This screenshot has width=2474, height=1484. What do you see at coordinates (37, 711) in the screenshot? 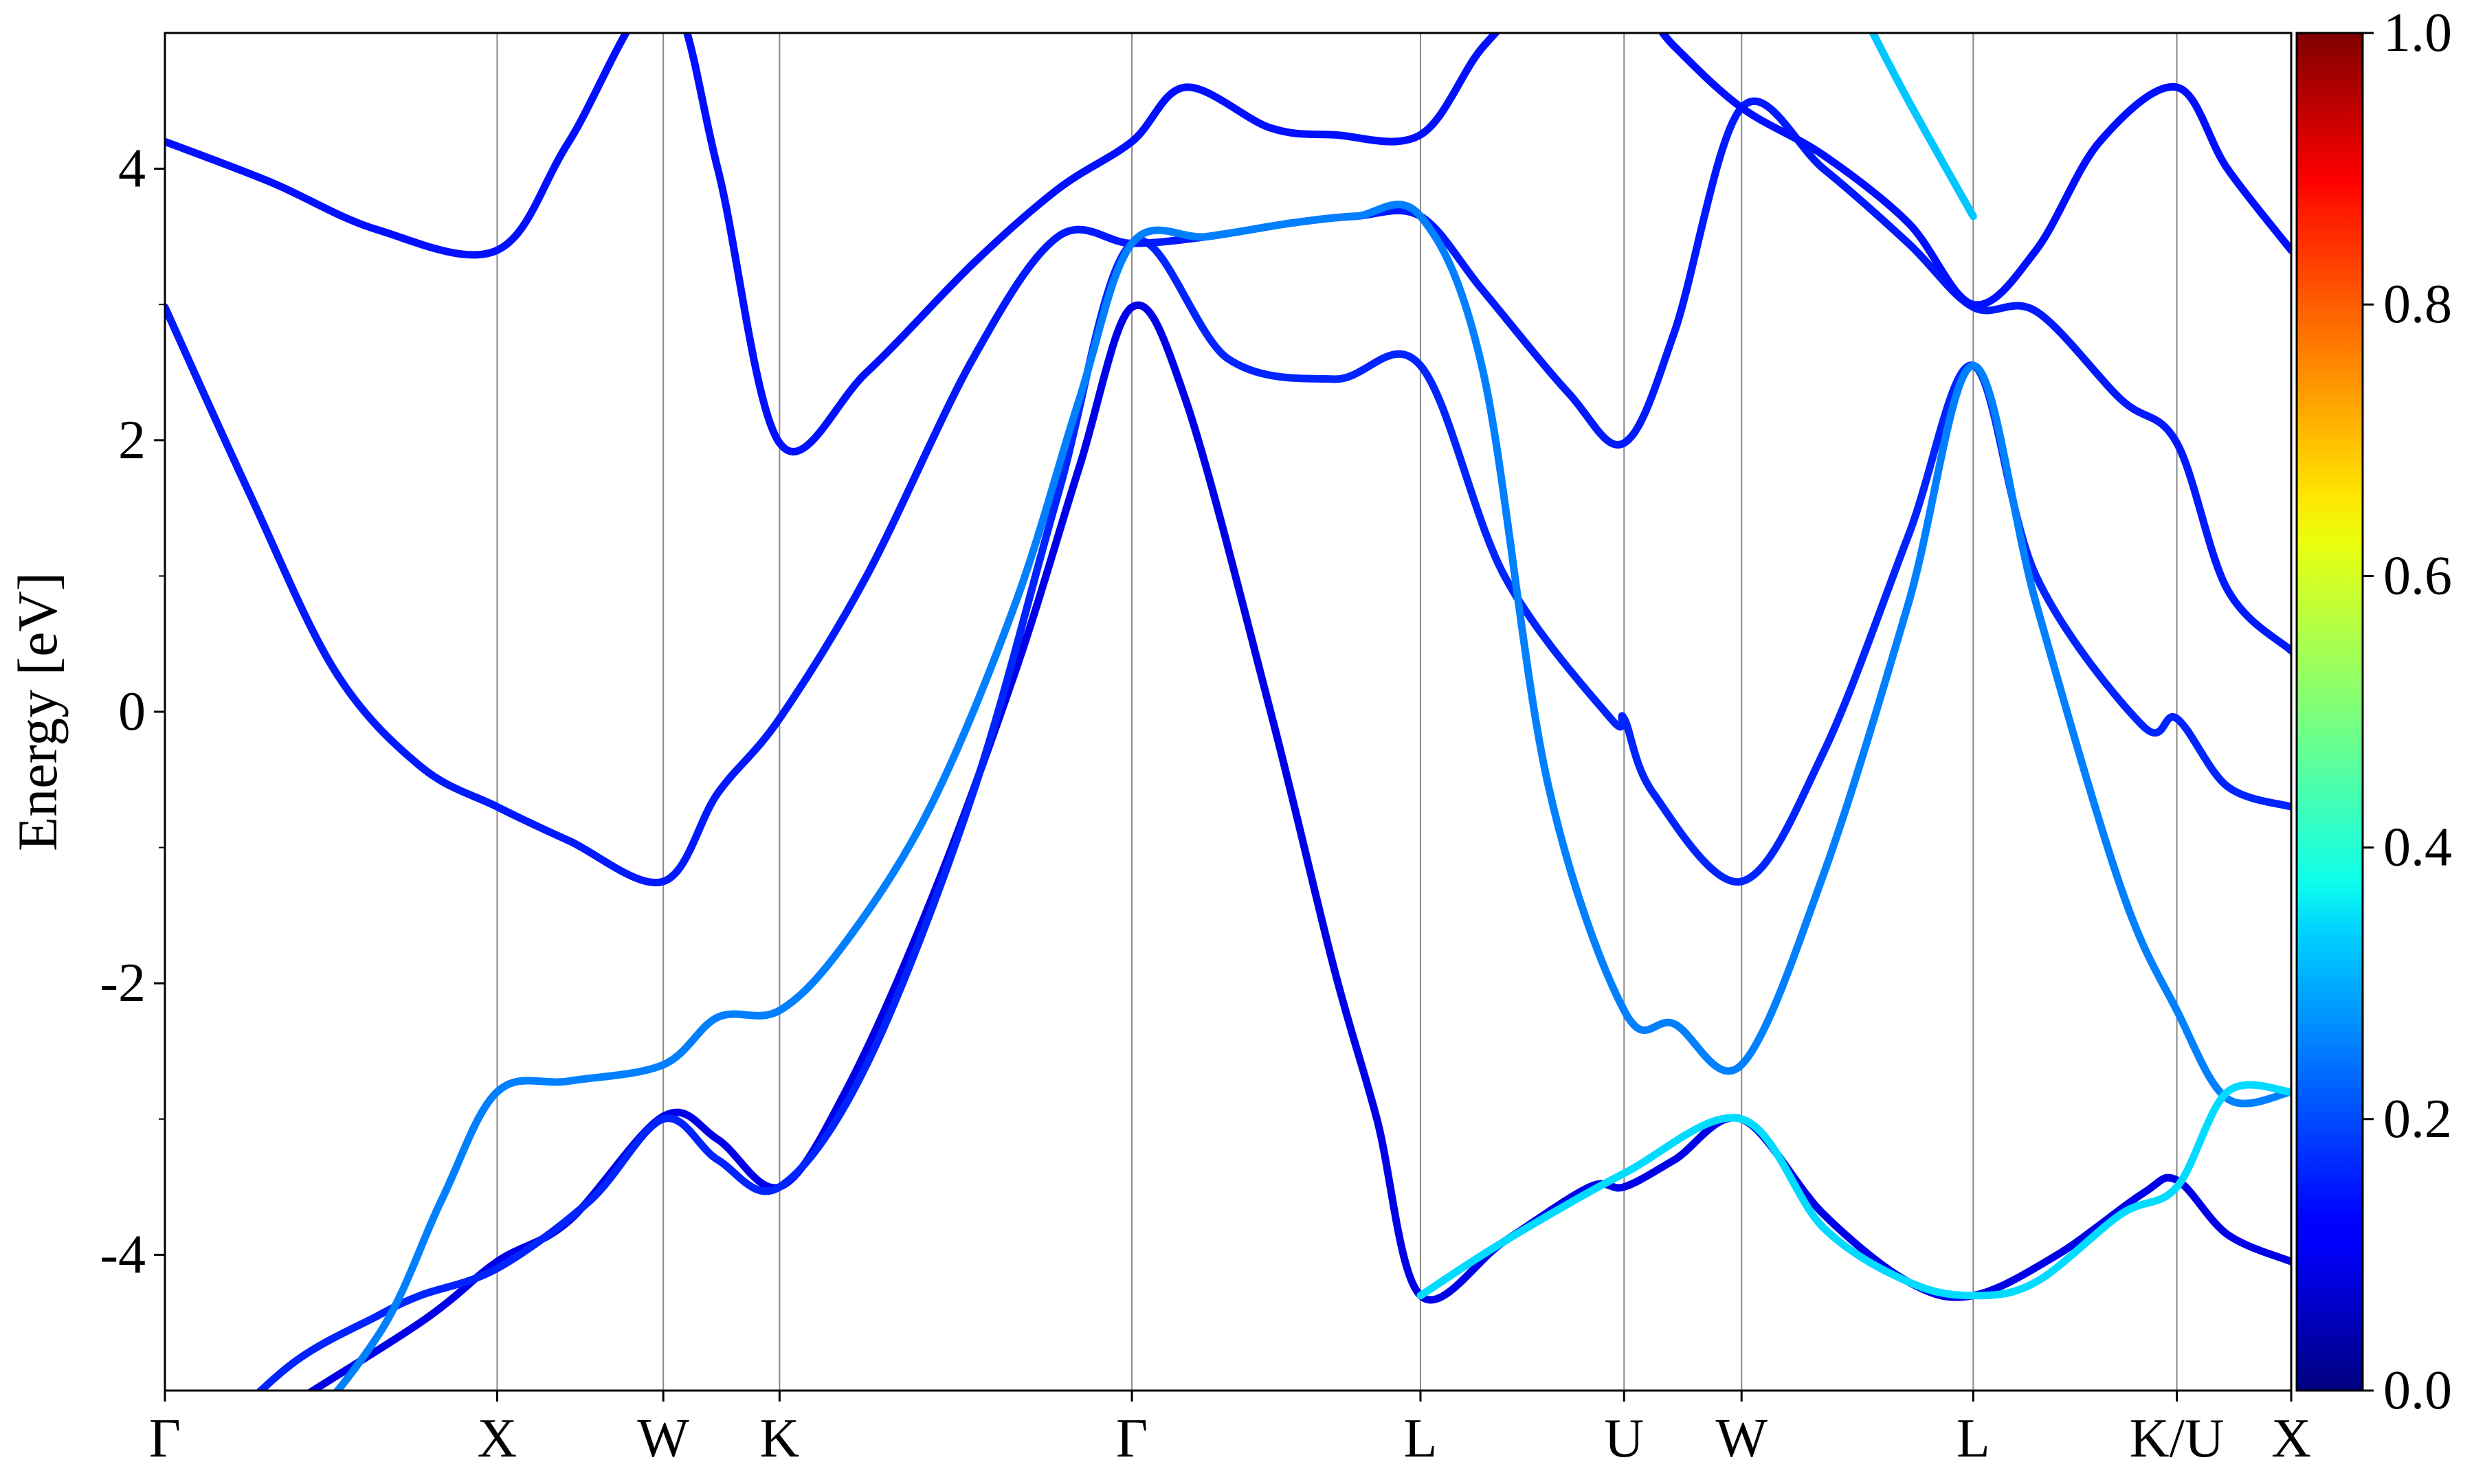
I see `y-axis-label: Energy [eV]` at bounding box center [37, 711].